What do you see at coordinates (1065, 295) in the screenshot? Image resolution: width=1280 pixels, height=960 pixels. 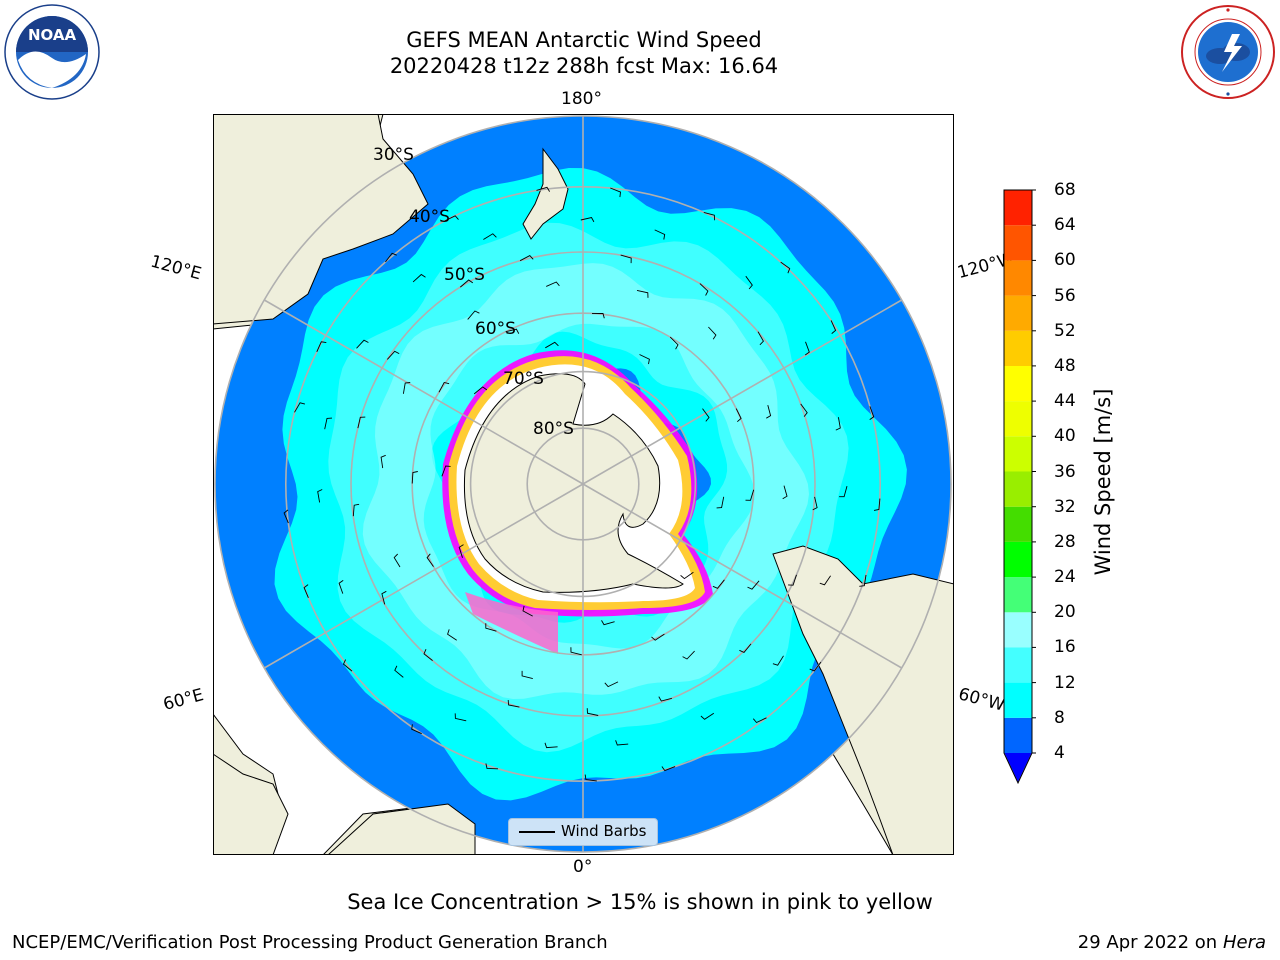 I see `colorbar-tick-label: 56` at bounding box center [1065, 295].